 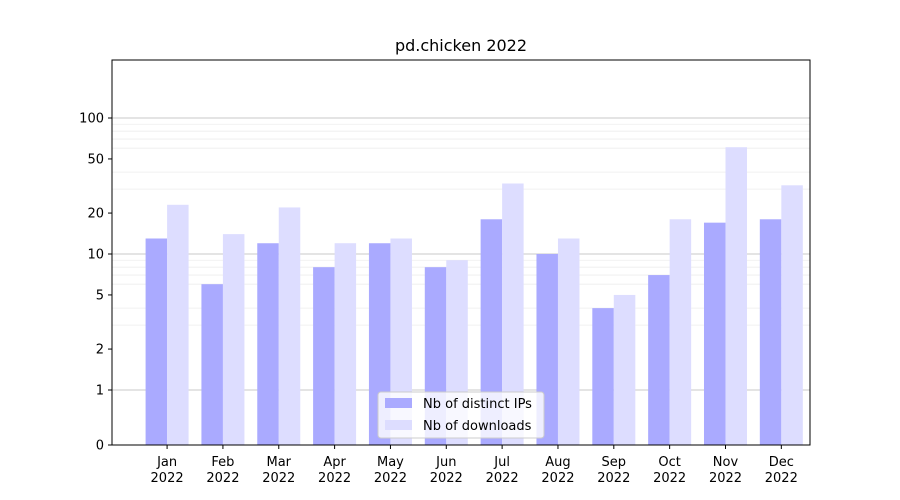 What do you see at coordinates (95, 255) in the screenshot?
I see `y-tick-label: 10` at bounding box center [95, 255].